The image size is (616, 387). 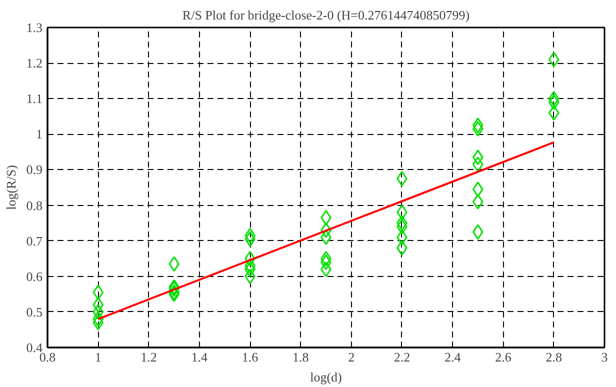 I want to click on y-tick-label: 0.9, so click(x=34, y=170).